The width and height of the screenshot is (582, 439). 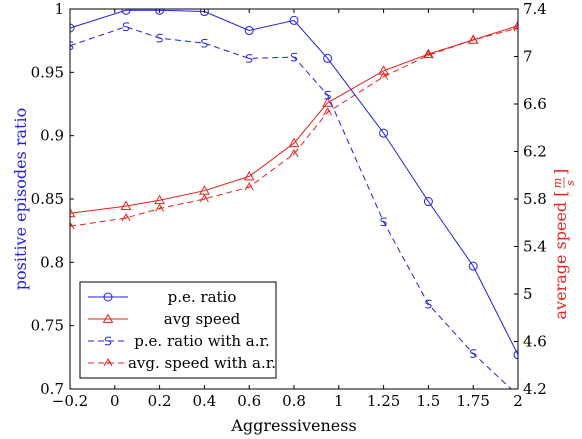 I want to click on legend-label: p.e. ratio with a.r., so click(x=202, y=341).